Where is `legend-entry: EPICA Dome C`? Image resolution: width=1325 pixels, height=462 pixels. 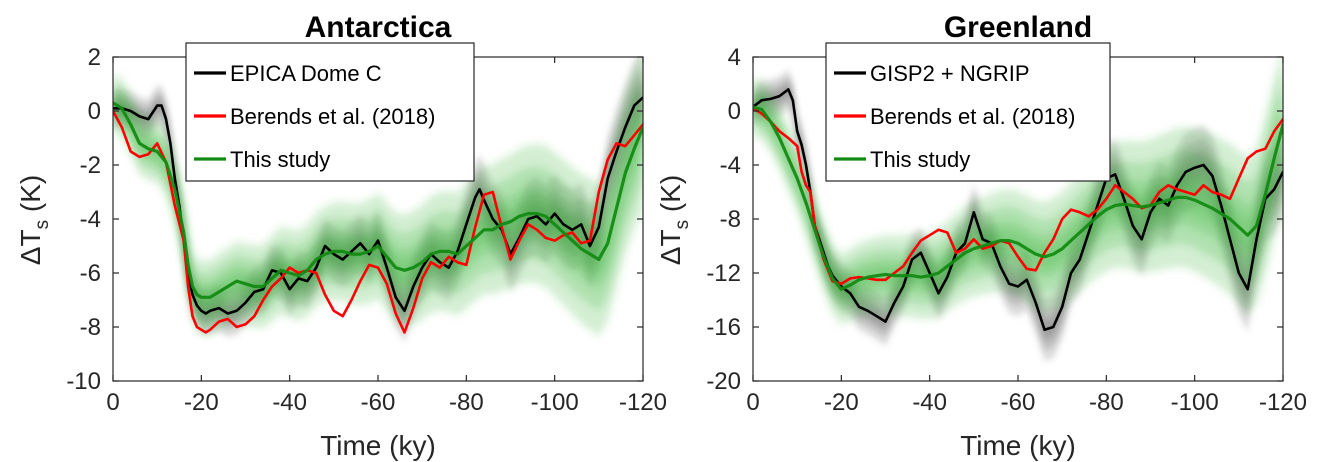 legend-entry: EPICA Dome C is located at coordinates (306, 73).